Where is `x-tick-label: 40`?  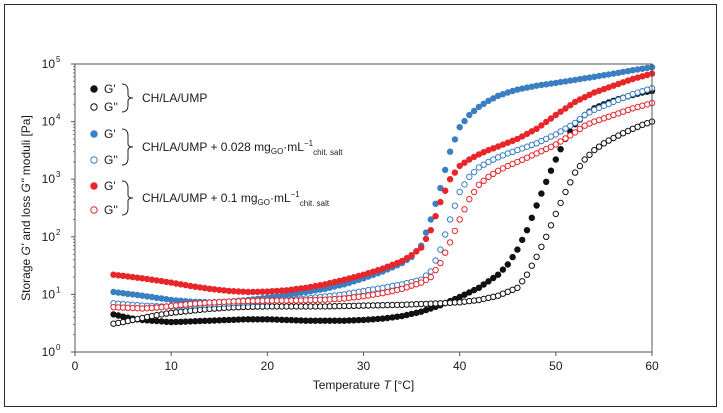
x-tick-label: 40 is located at coordinates (460, 366).